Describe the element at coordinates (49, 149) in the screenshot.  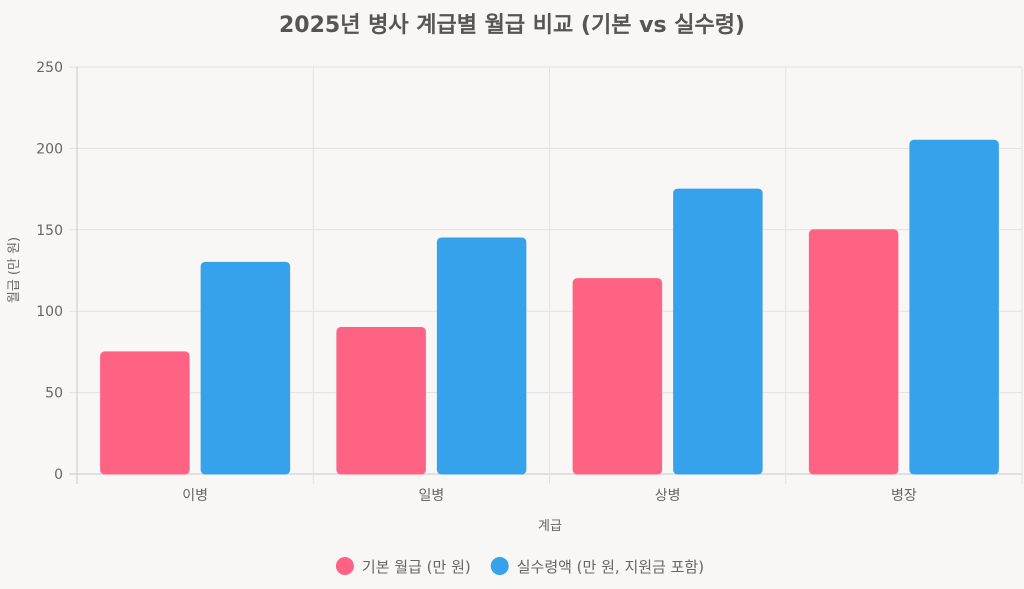
I see `y-tick-label: 200` at that location.